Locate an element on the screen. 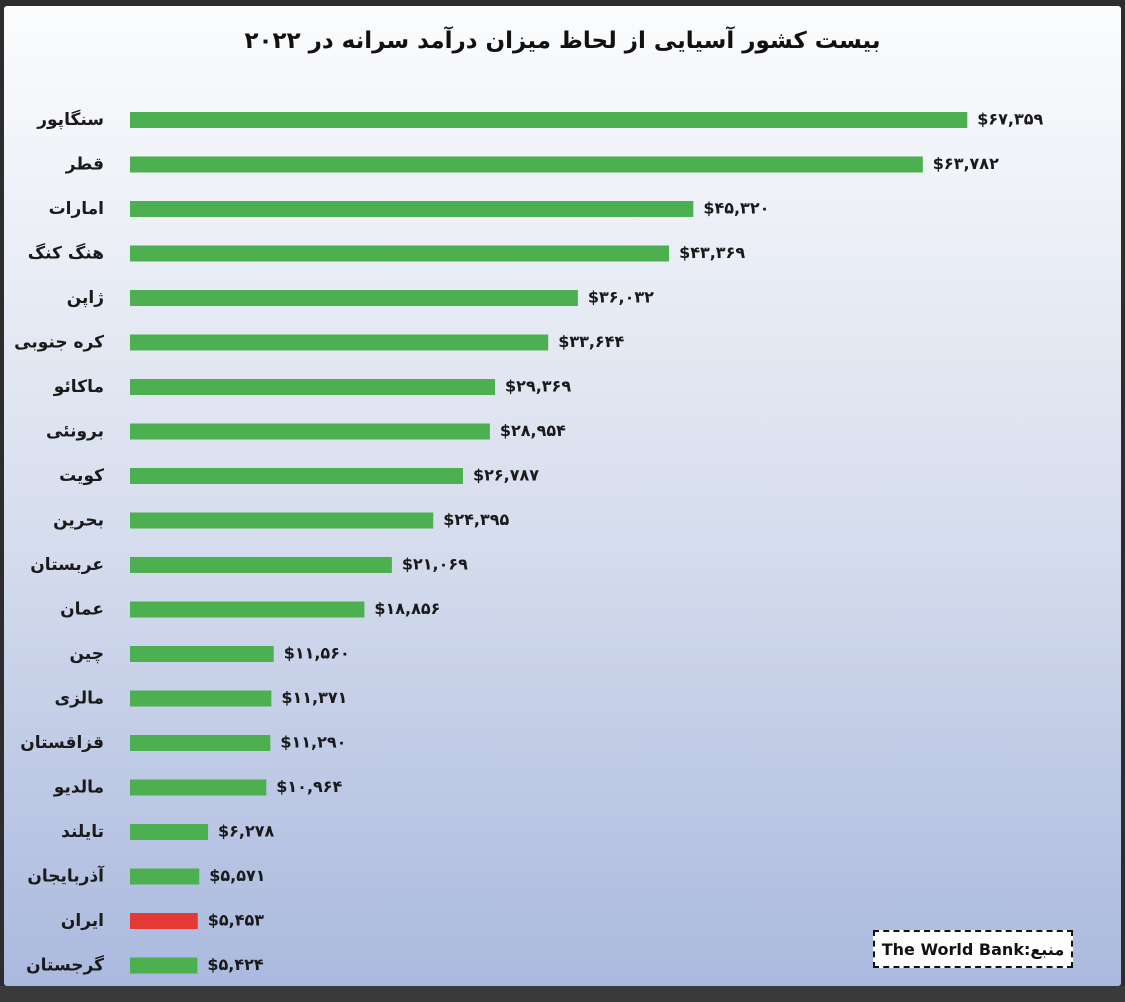  value-label: $۶,۲۷۸ is located at coordinates (246, 831).